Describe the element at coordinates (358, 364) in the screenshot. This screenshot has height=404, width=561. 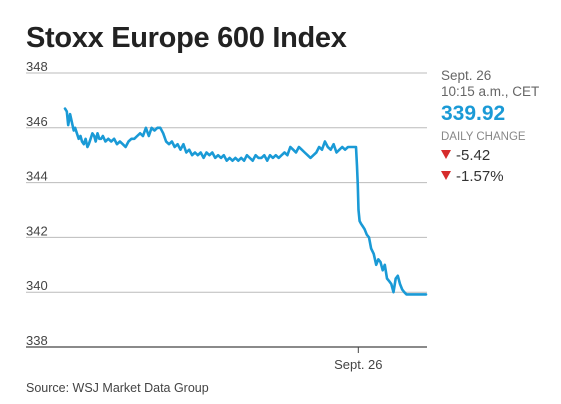
I see `x-tick-label: Sept. 26` at that location.